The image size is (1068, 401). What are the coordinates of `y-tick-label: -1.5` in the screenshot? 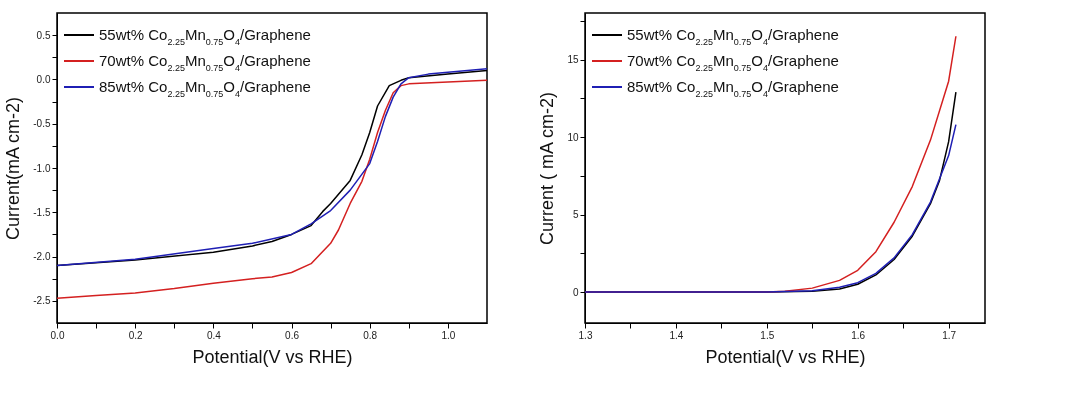 It's located at (42, 212).